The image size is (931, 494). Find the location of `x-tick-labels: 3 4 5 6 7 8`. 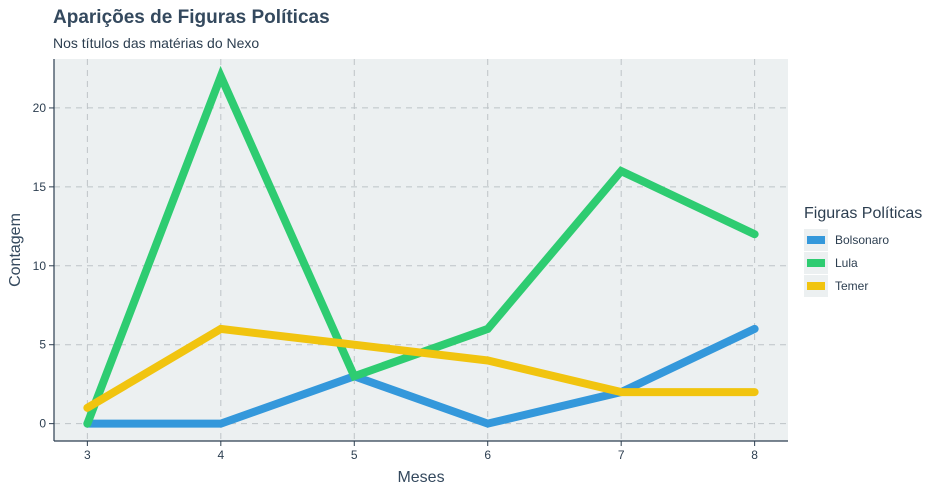

x-tick-labels: 3 4 5 6 7 8 is located at coordinates (421, 455).